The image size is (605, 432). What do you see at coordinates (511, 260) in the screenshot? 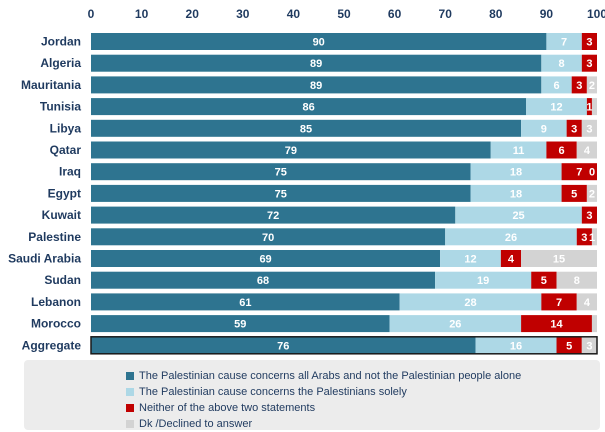
I see `data-label: 4` at bounding box center [511, 260].